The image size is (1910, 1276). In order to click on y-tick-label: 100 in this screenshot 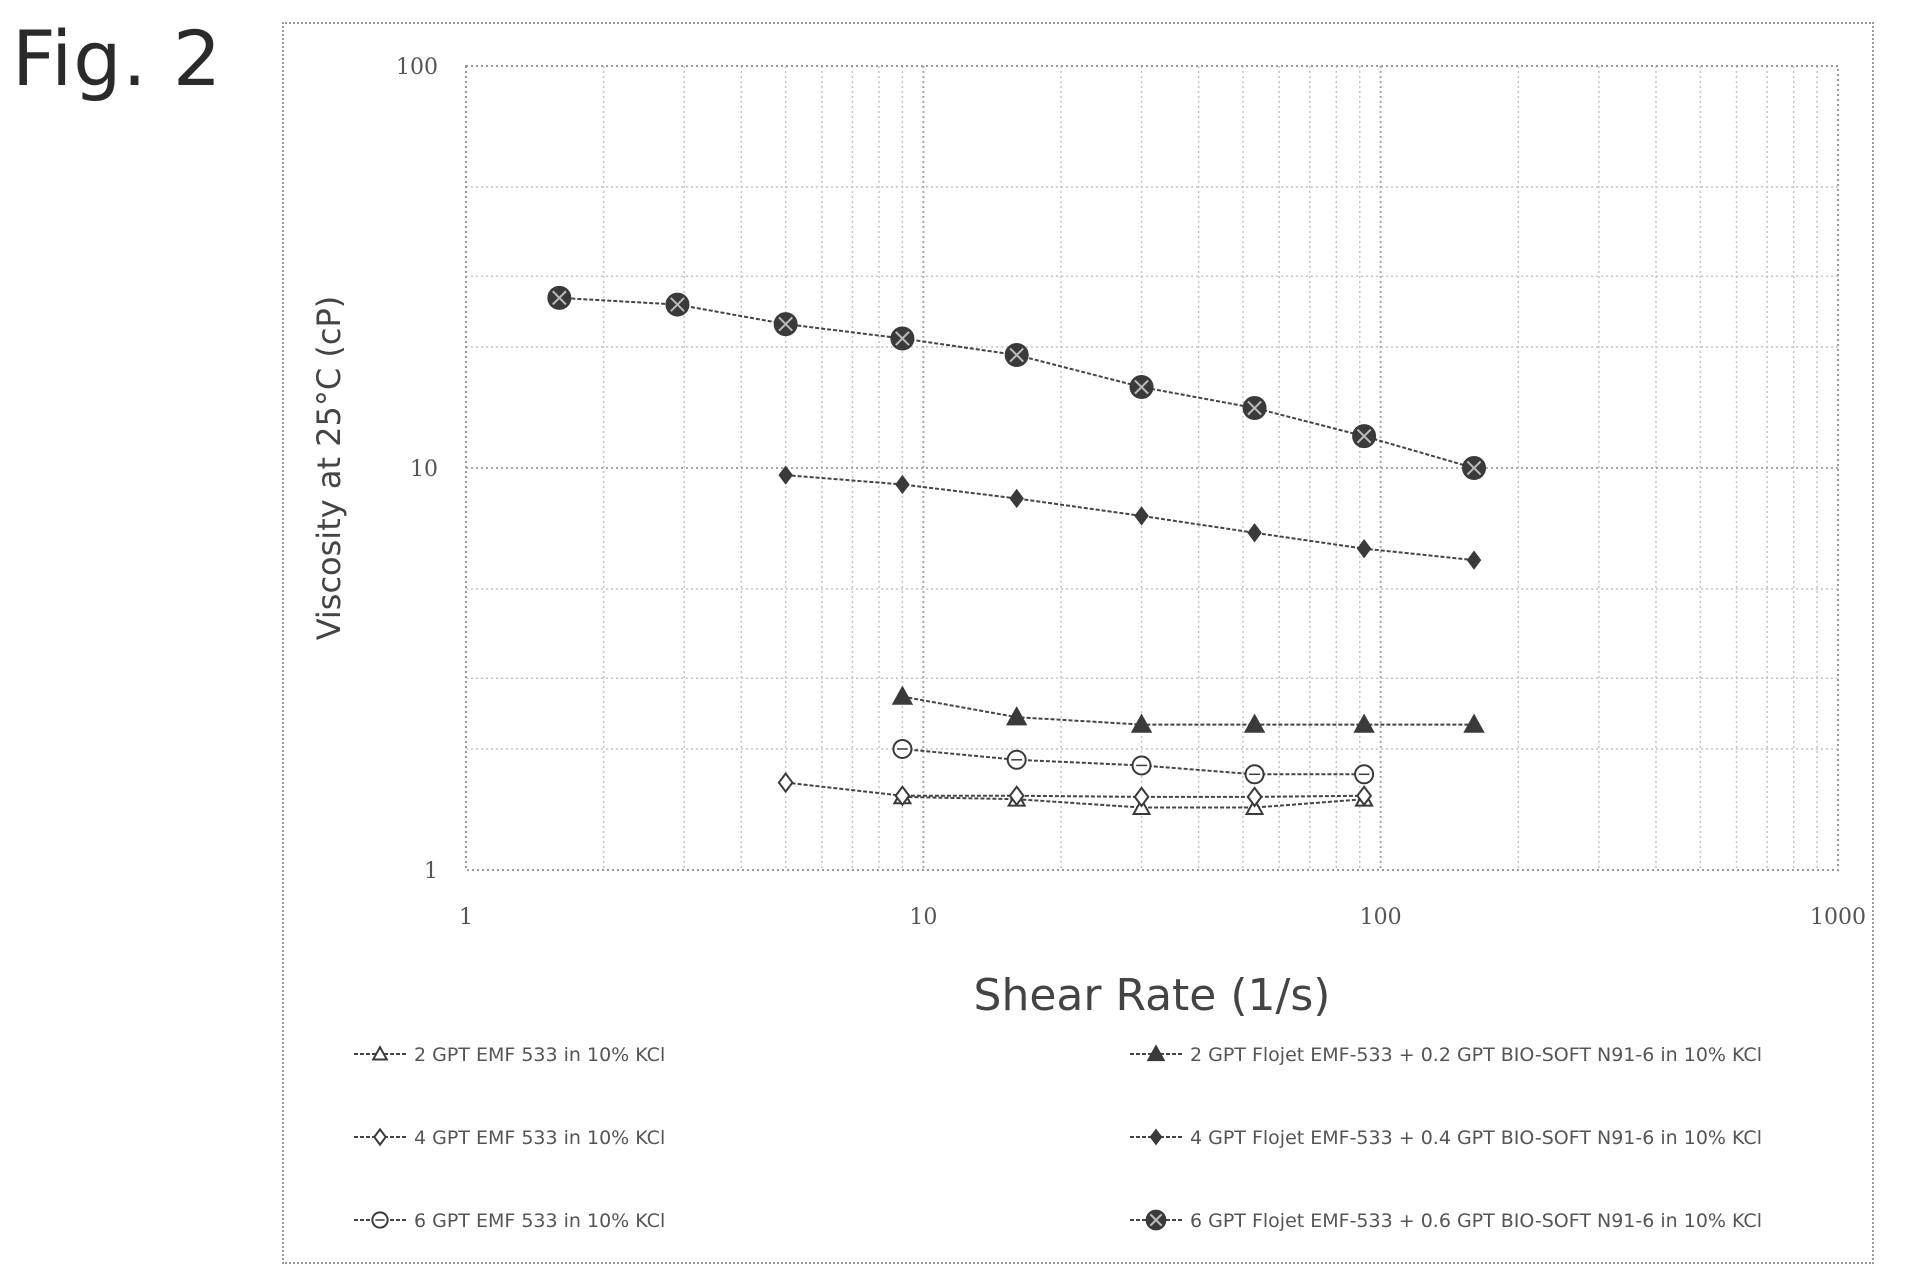, I will do `click(417, 67)`.